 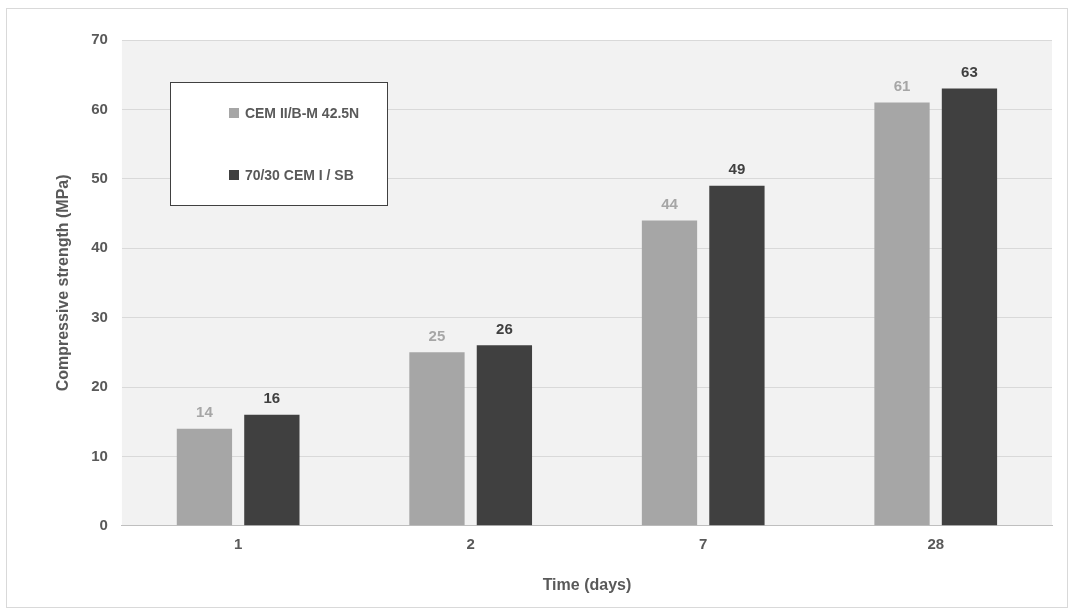 I want to click on y-tick-label: 40, so click(x=99, y=247).